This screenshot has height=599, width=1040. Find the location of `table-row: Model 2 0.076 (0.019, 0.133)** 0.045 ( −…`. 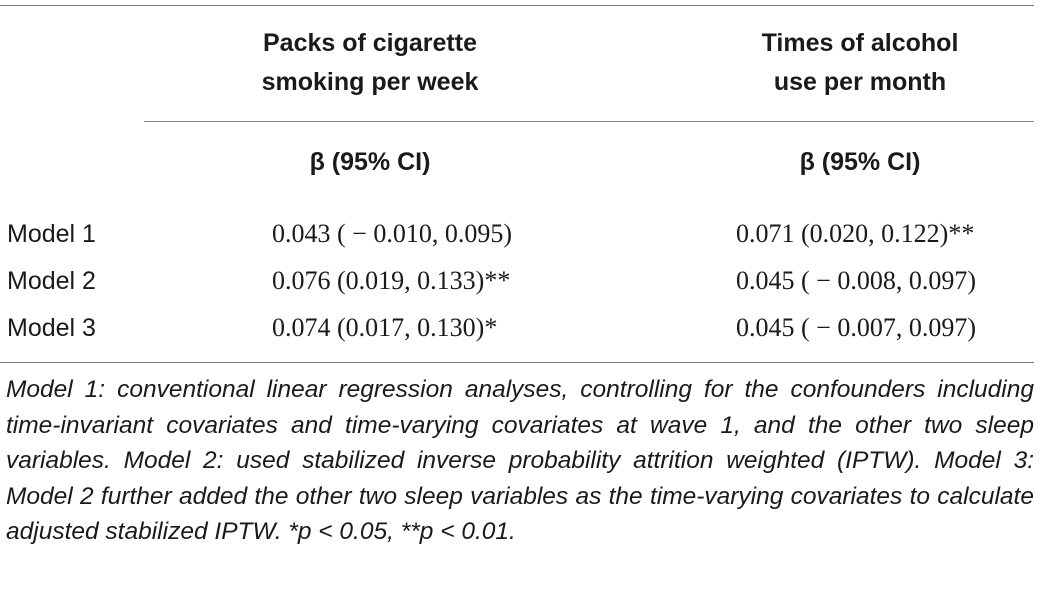

table-row: Model 2 0.076 (0.019, 0.133)** 0.045 ( −… is located at coordinates (520, 285).